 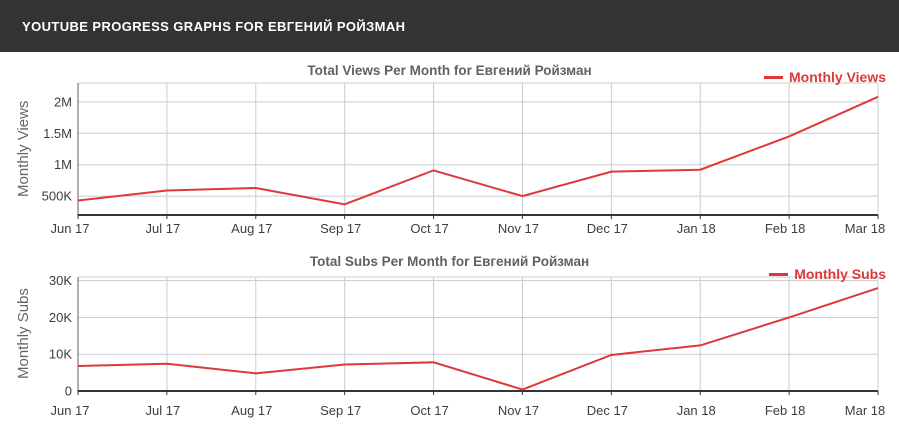 I want to click on y-tick-label: 500K, so click(x=57, y=196).